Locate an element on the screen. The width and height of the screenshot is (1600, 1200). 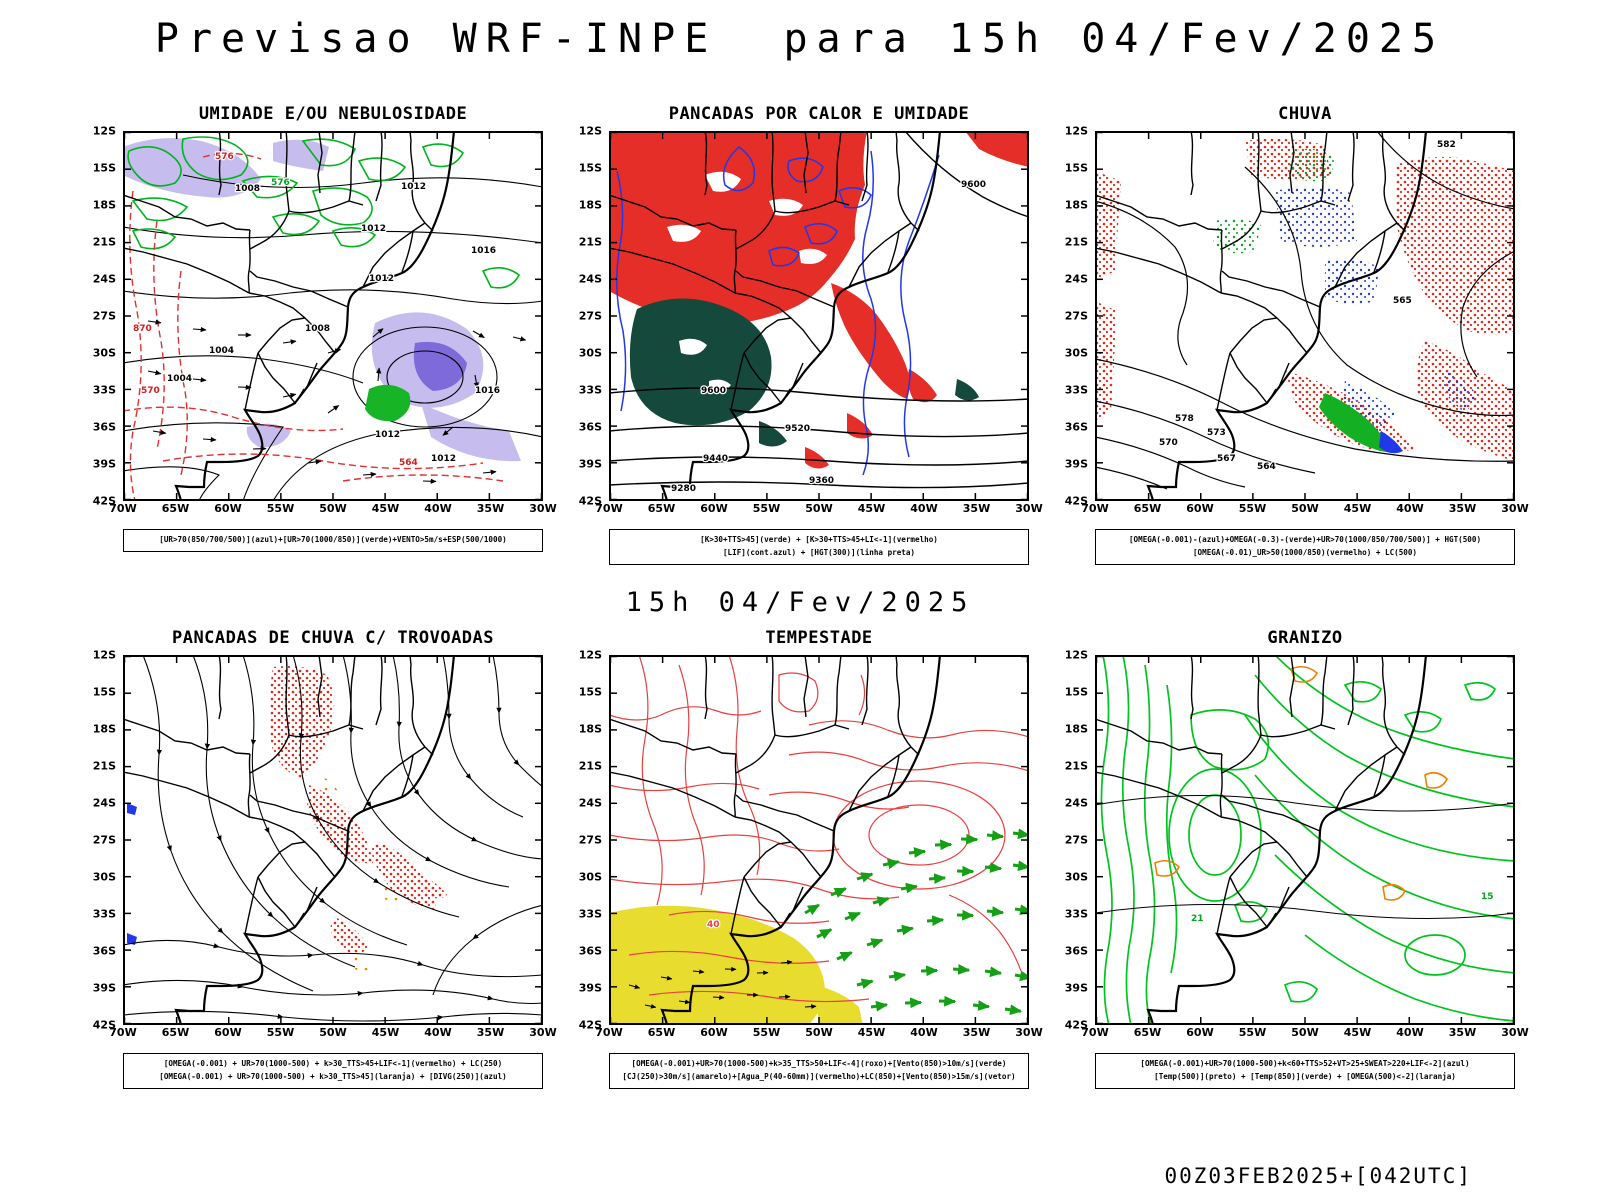
thickness-dashed-red is located at coordinates (313, 326).